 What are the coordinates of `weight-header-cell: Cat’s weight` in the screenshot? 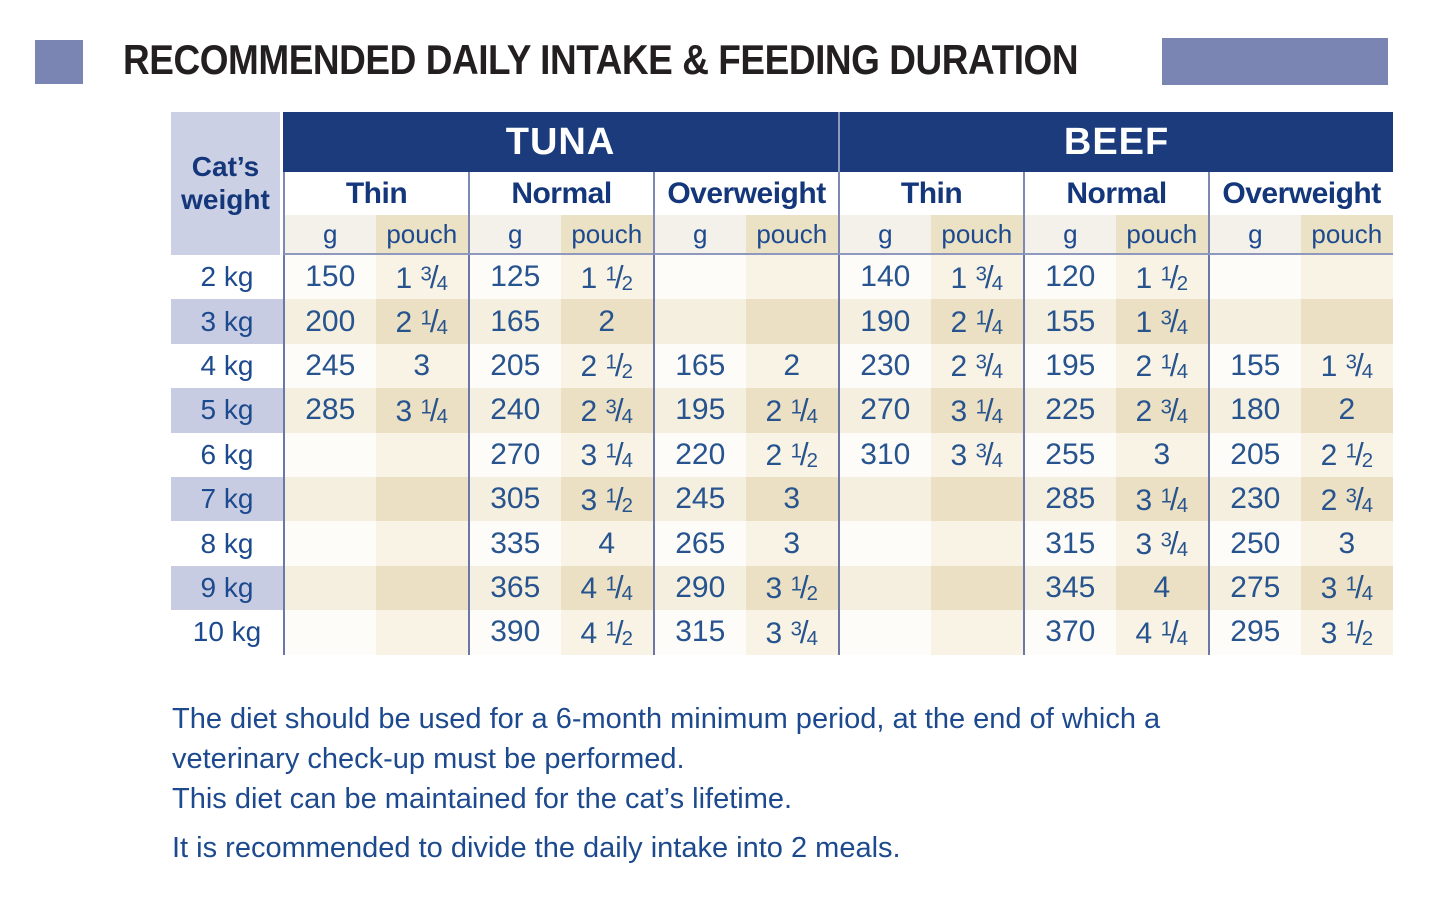 It's located at (227, 183).